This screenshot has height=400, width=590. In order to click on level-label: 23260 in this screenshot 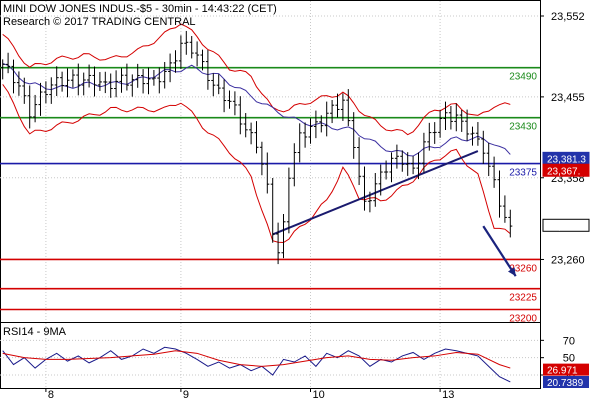, I will do `click(523, 268)`.